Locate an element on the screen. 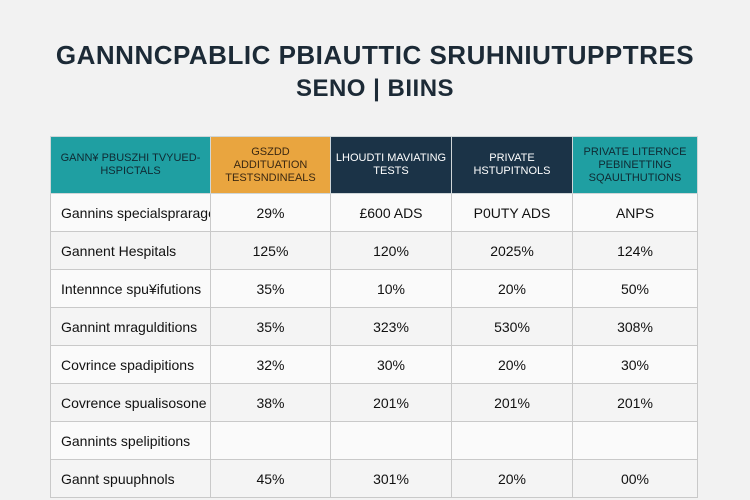 The image size is (750, 500). table-cell: 32% is located at coordinates (270, 364).